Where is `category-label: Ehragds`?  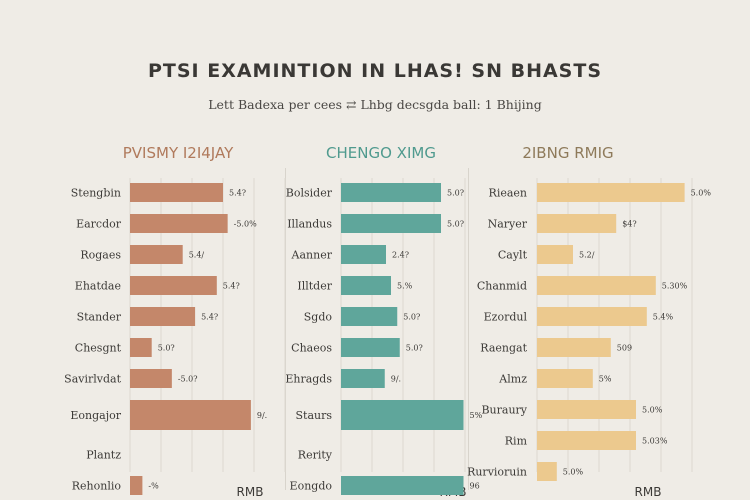 category-label: Ehragds is located at coordinates (308, 379).